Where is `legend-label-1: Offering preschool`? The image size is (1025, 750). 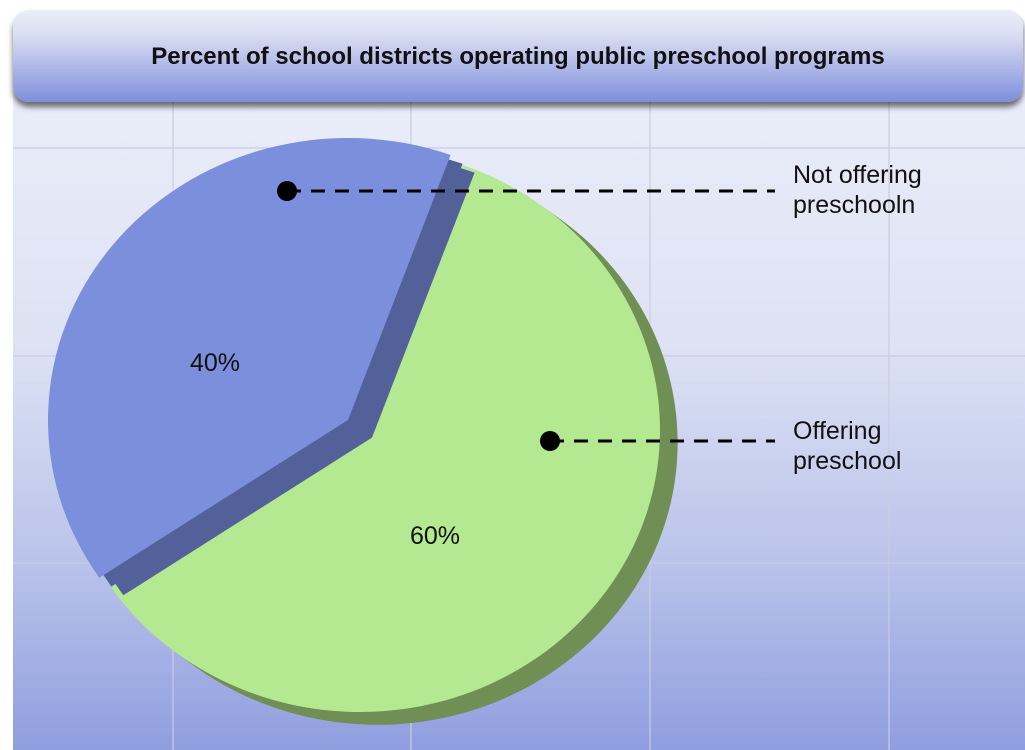
legend-label-1: Offering preschool is located at coordinates (847, 446).